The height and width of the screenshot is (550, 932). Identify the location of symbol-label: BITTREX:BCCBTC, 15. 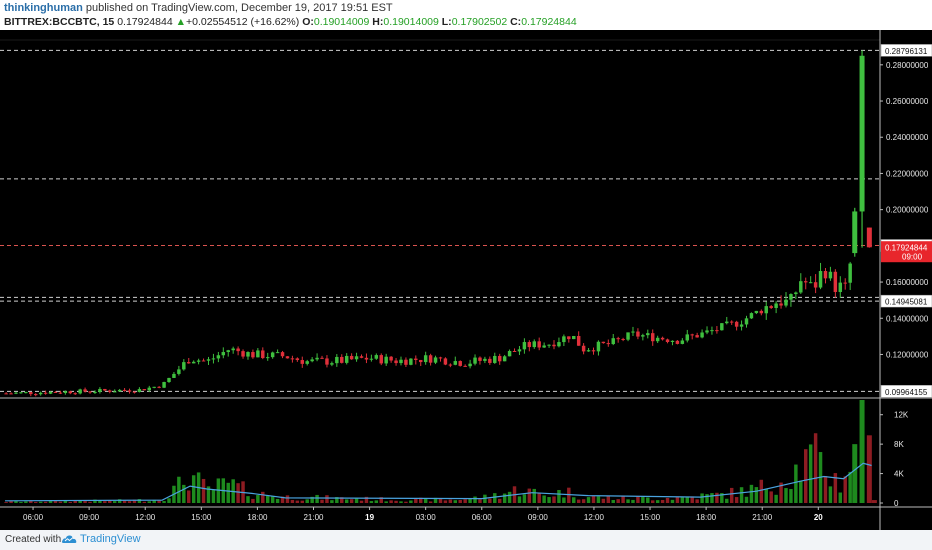
(59, 22).